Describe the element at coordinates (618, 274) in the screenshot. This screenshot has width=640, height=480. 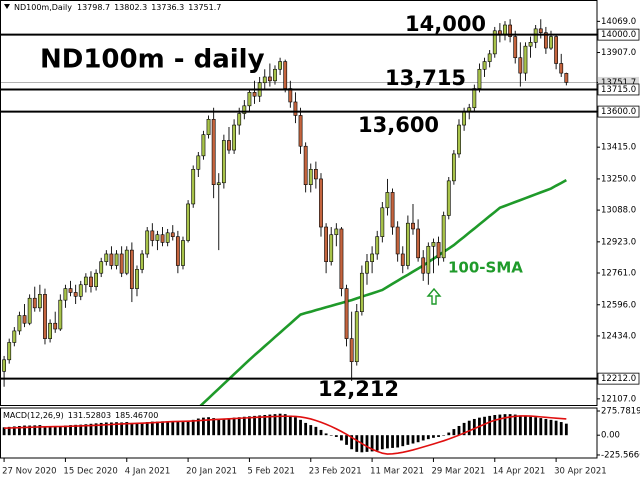
I see `y-tick-label: 12761.0` at that location.